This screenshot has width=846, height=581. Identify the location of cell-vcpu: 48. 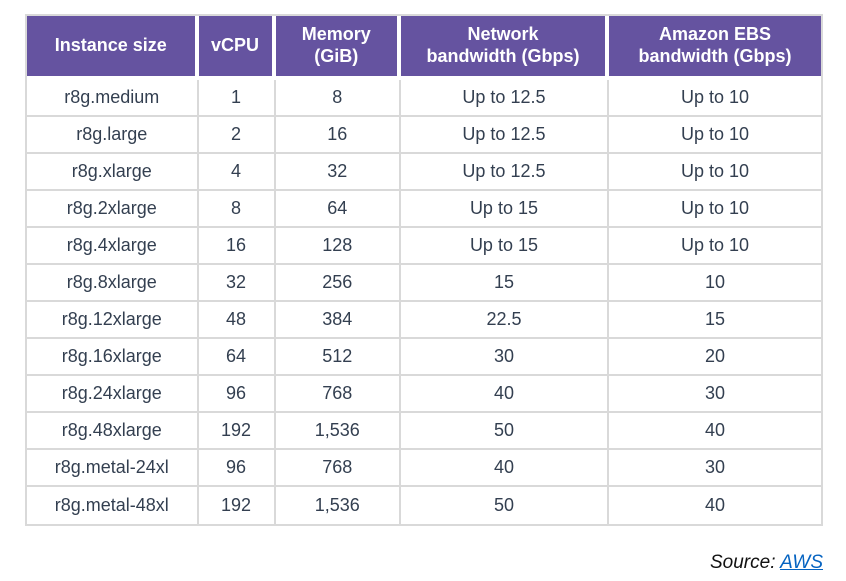
(237, 320).